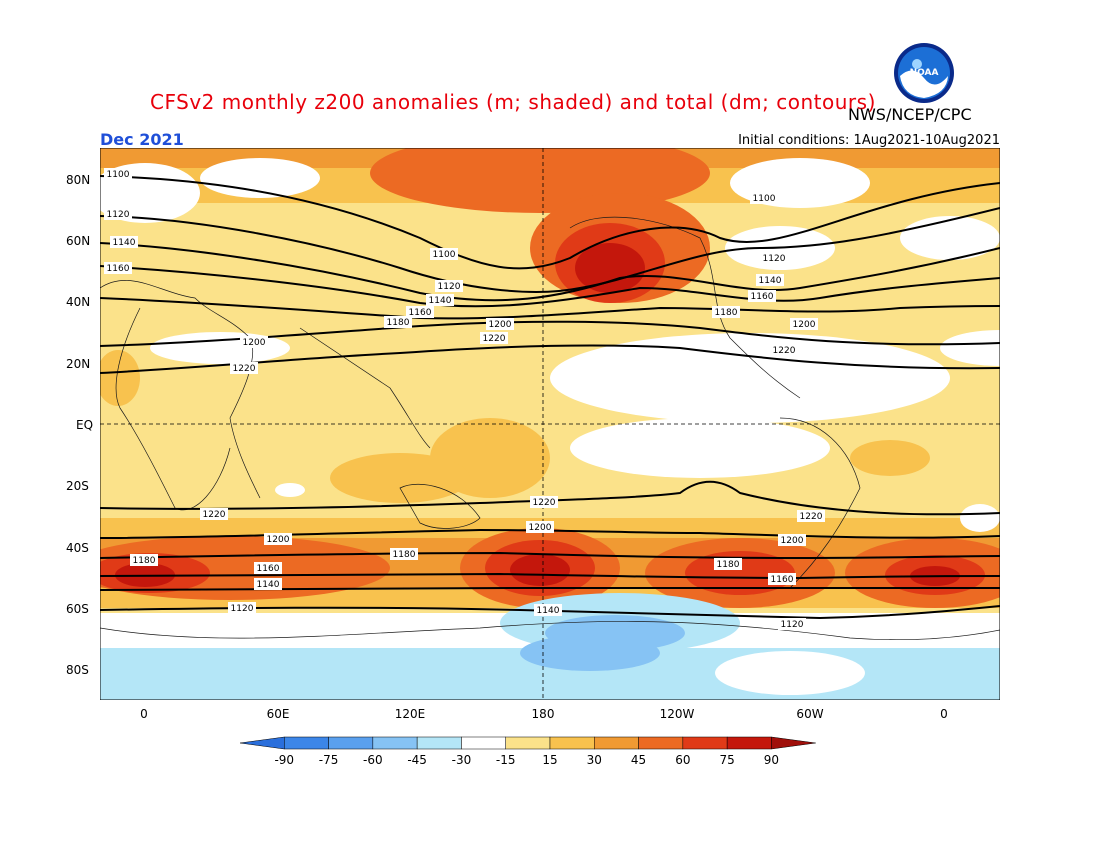  I want to click on lat-label: 60N, so click(78, 241).